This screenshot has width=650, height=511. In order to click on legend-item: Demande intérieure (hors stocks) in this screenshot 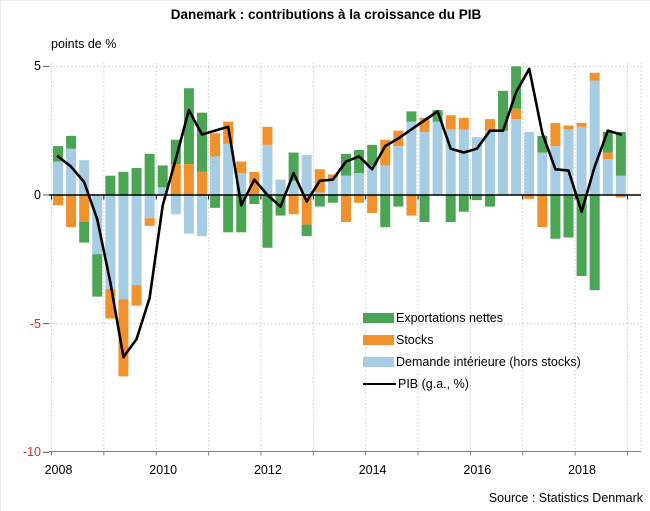, I will do `click(472, 362)`.